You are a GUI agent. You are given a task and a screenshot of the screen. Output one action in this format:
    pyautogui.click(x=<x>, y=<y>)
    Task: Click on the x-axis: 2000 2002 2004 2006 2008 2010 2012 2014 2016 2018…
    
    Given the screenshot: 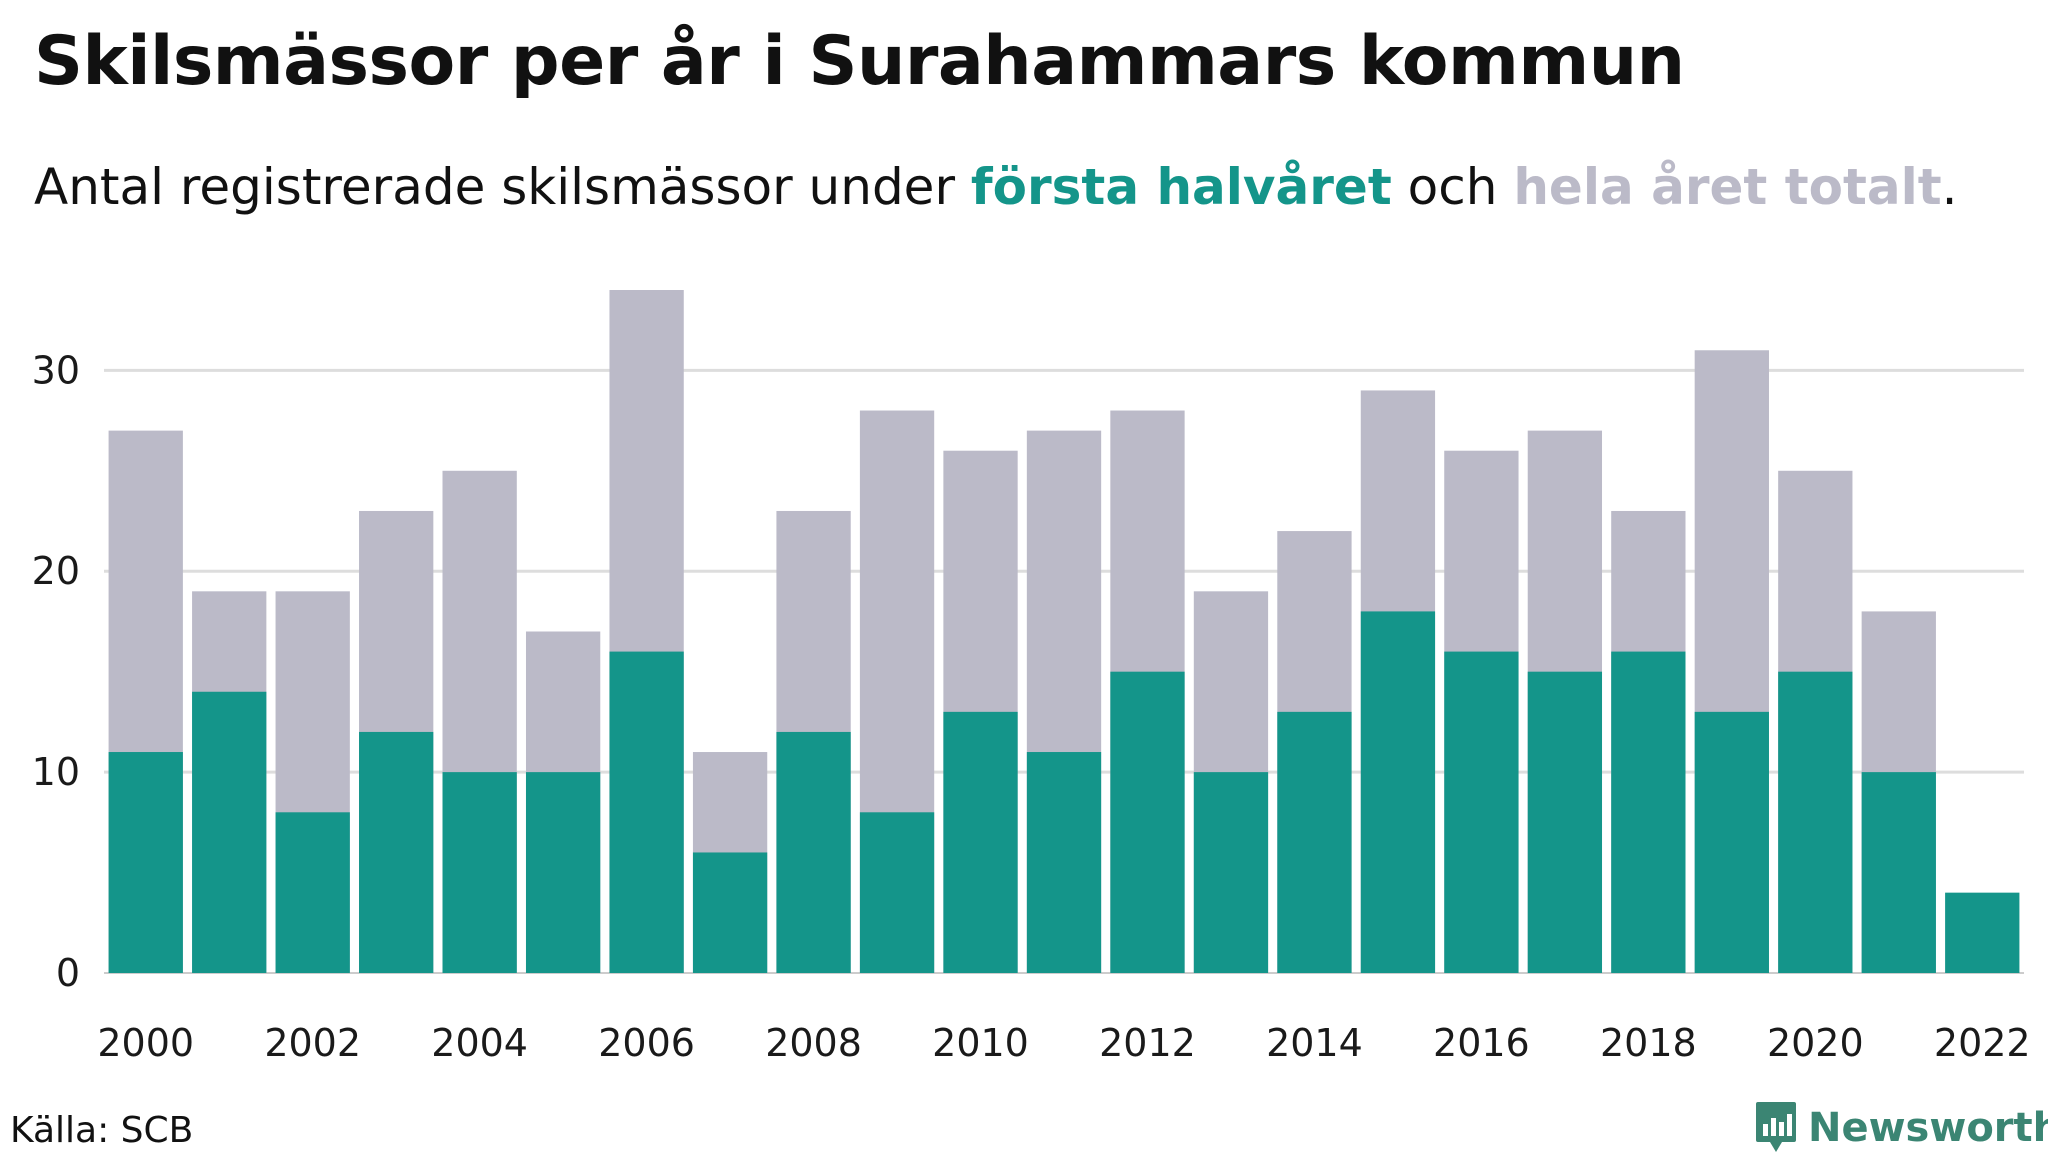 What is the action you would take?
    pyautogui.click(x=1063, y=1043)
    